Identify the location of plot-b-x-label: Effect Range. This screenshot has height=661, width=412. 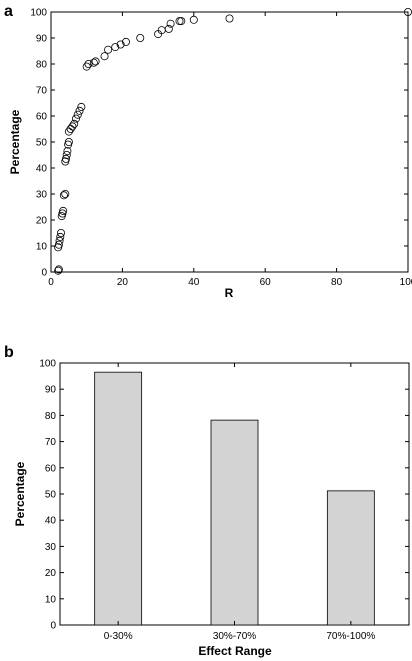
(235, 651).